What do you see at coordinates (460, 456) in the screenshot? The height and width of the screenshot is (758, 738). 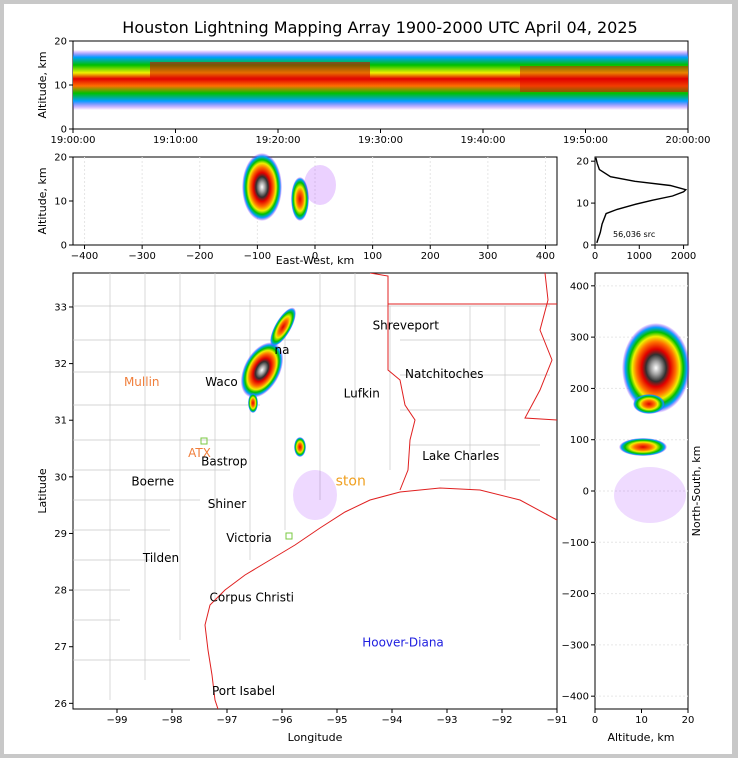 I see `place-label: Lake Charles` at bounding box center [460, 456].